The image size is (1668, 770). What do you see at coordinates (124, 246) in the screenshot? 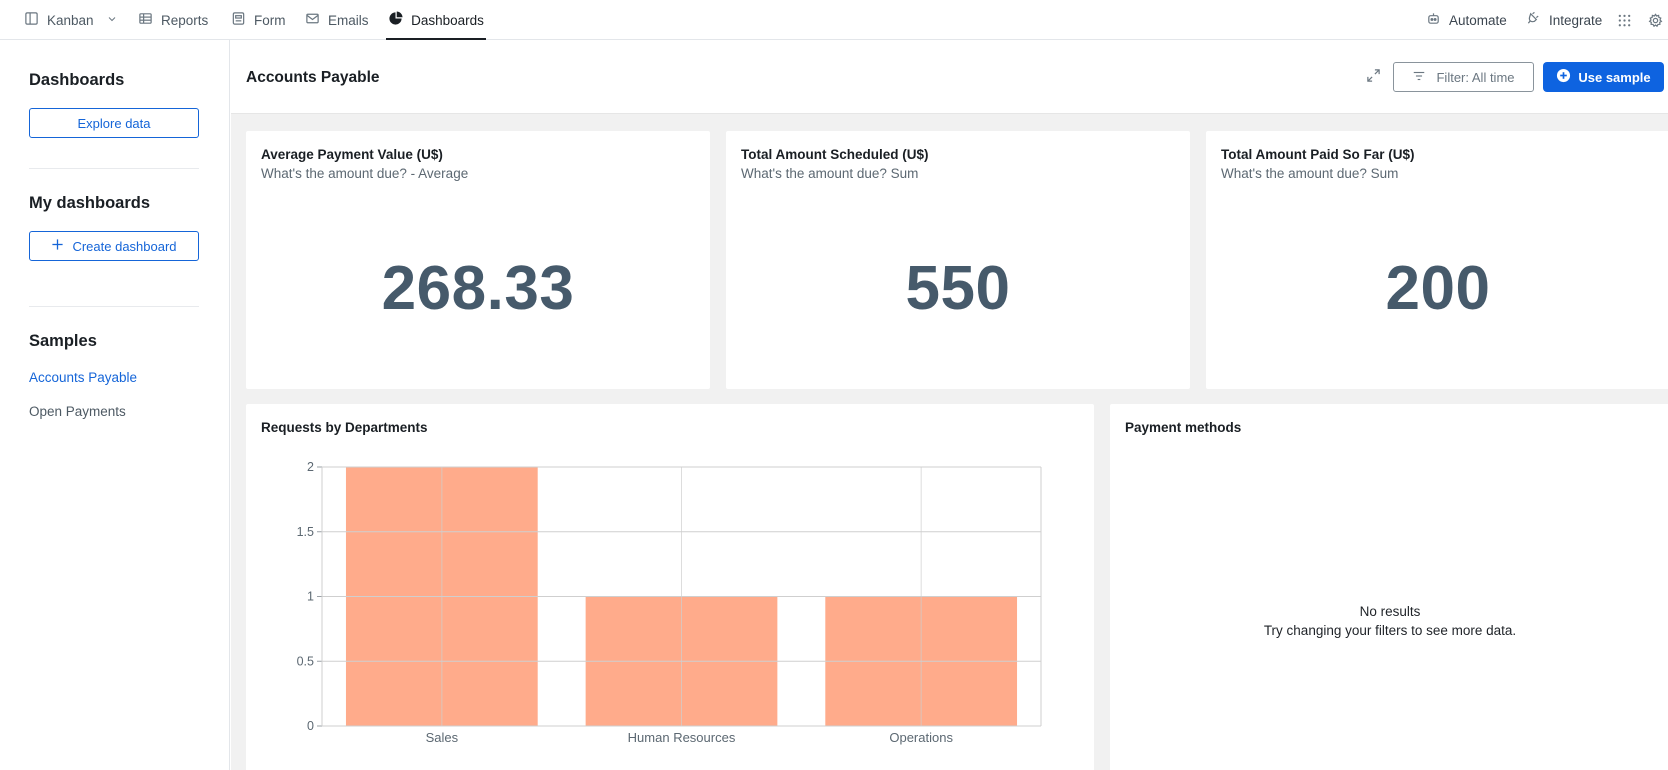
I see `create-dashboard-label: Create dashboard` at bounding box center [124, 246].